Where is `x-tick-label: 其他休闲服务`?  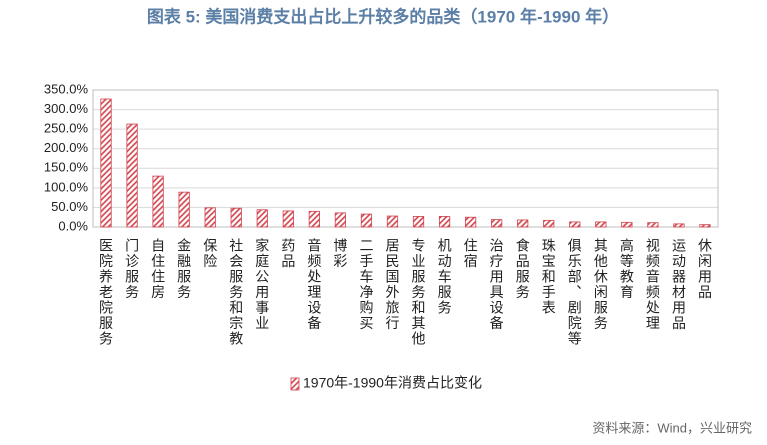 x-tick-label: 其他休闲服务 is located at coordinates (601, 284).